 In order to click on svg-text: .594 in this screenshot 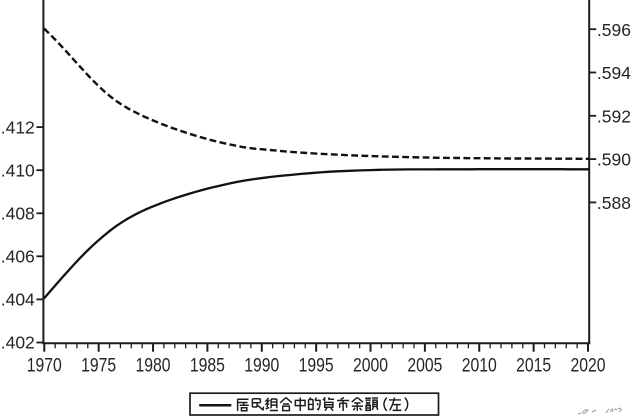, I will do `click(614, 73)`.